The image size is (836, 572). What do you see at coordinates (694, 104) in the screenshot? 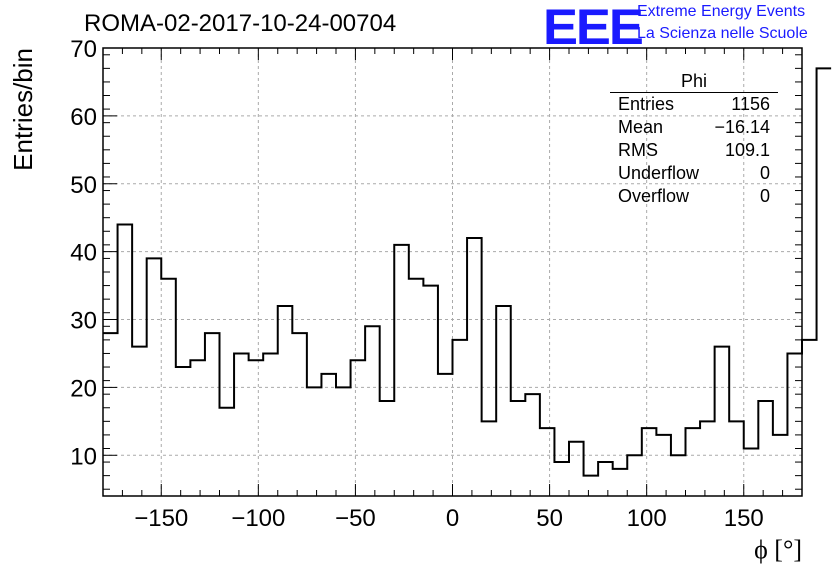
I see `stats-row-entries: Entries 1156` at bounding box center [694, 104].